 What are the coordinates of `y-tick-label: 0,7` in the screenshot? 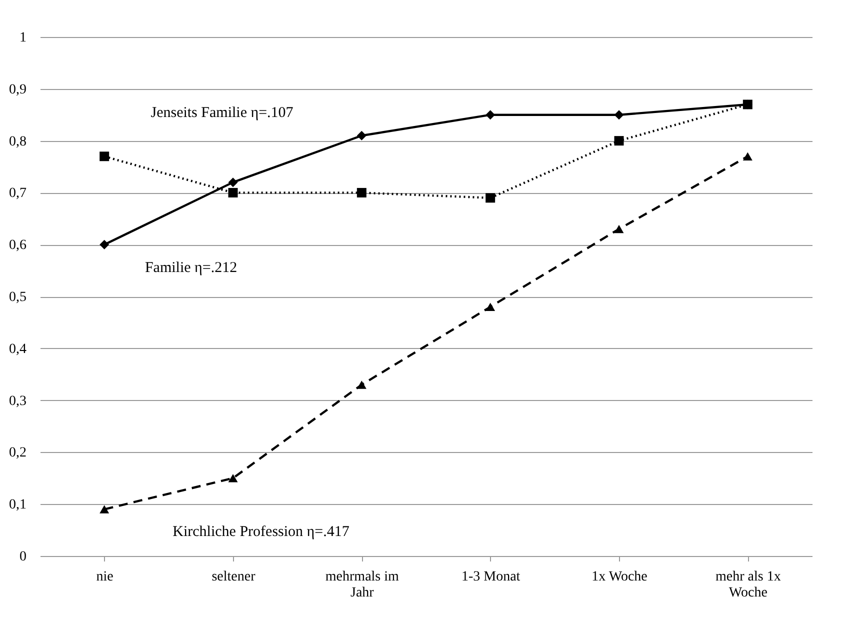 It's located at (17, 194).